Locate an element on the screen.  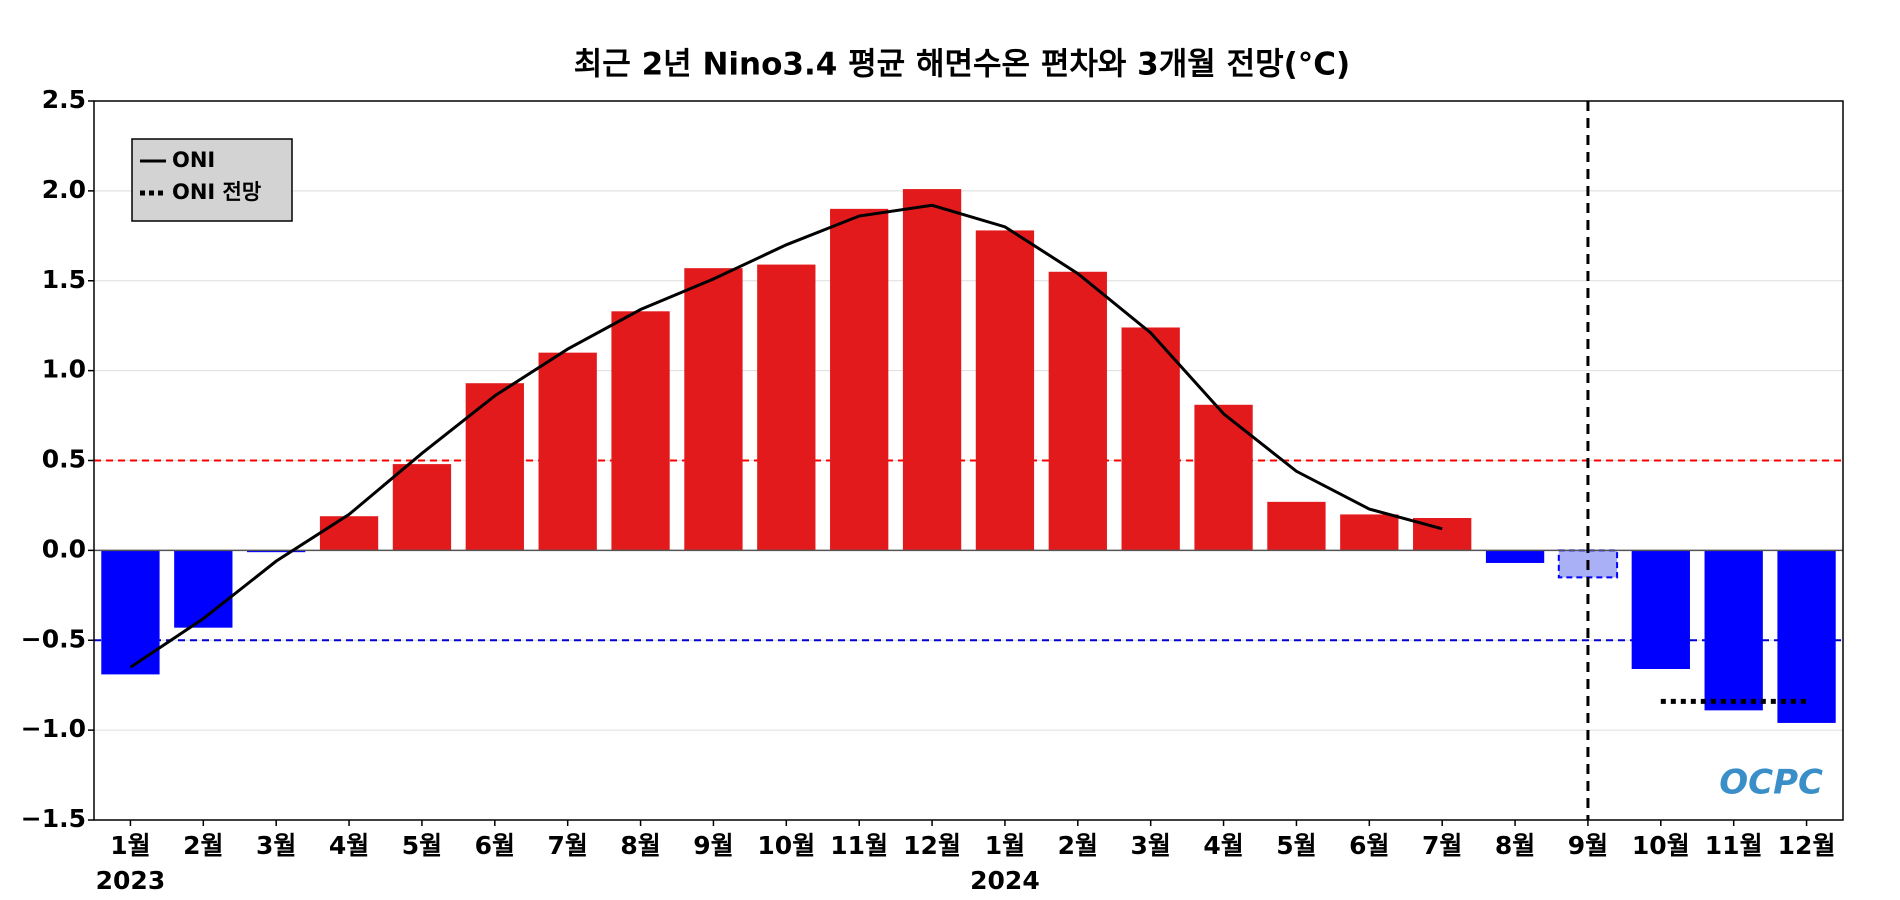
y-tick-label: −0.5 is located at coordinates (53, 638).